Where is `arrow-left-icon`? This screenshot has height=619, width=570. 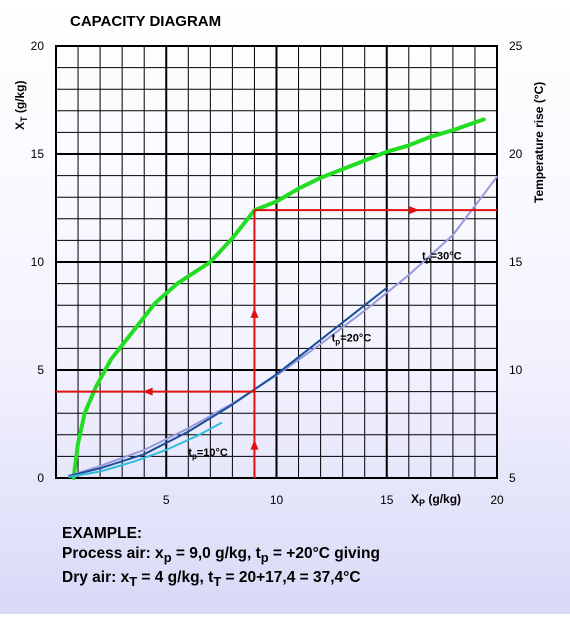
arrow-left-icon is located at coordinates (147, 391).